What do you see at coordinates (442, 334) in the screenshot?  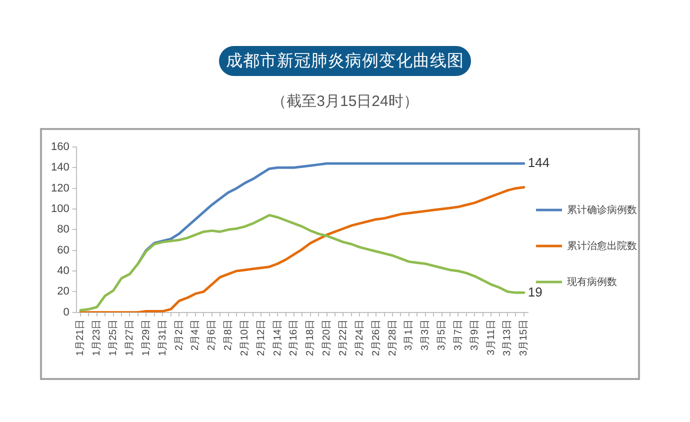 I see `x-tick-label: 3月5日` at bounding box center [442, 334].